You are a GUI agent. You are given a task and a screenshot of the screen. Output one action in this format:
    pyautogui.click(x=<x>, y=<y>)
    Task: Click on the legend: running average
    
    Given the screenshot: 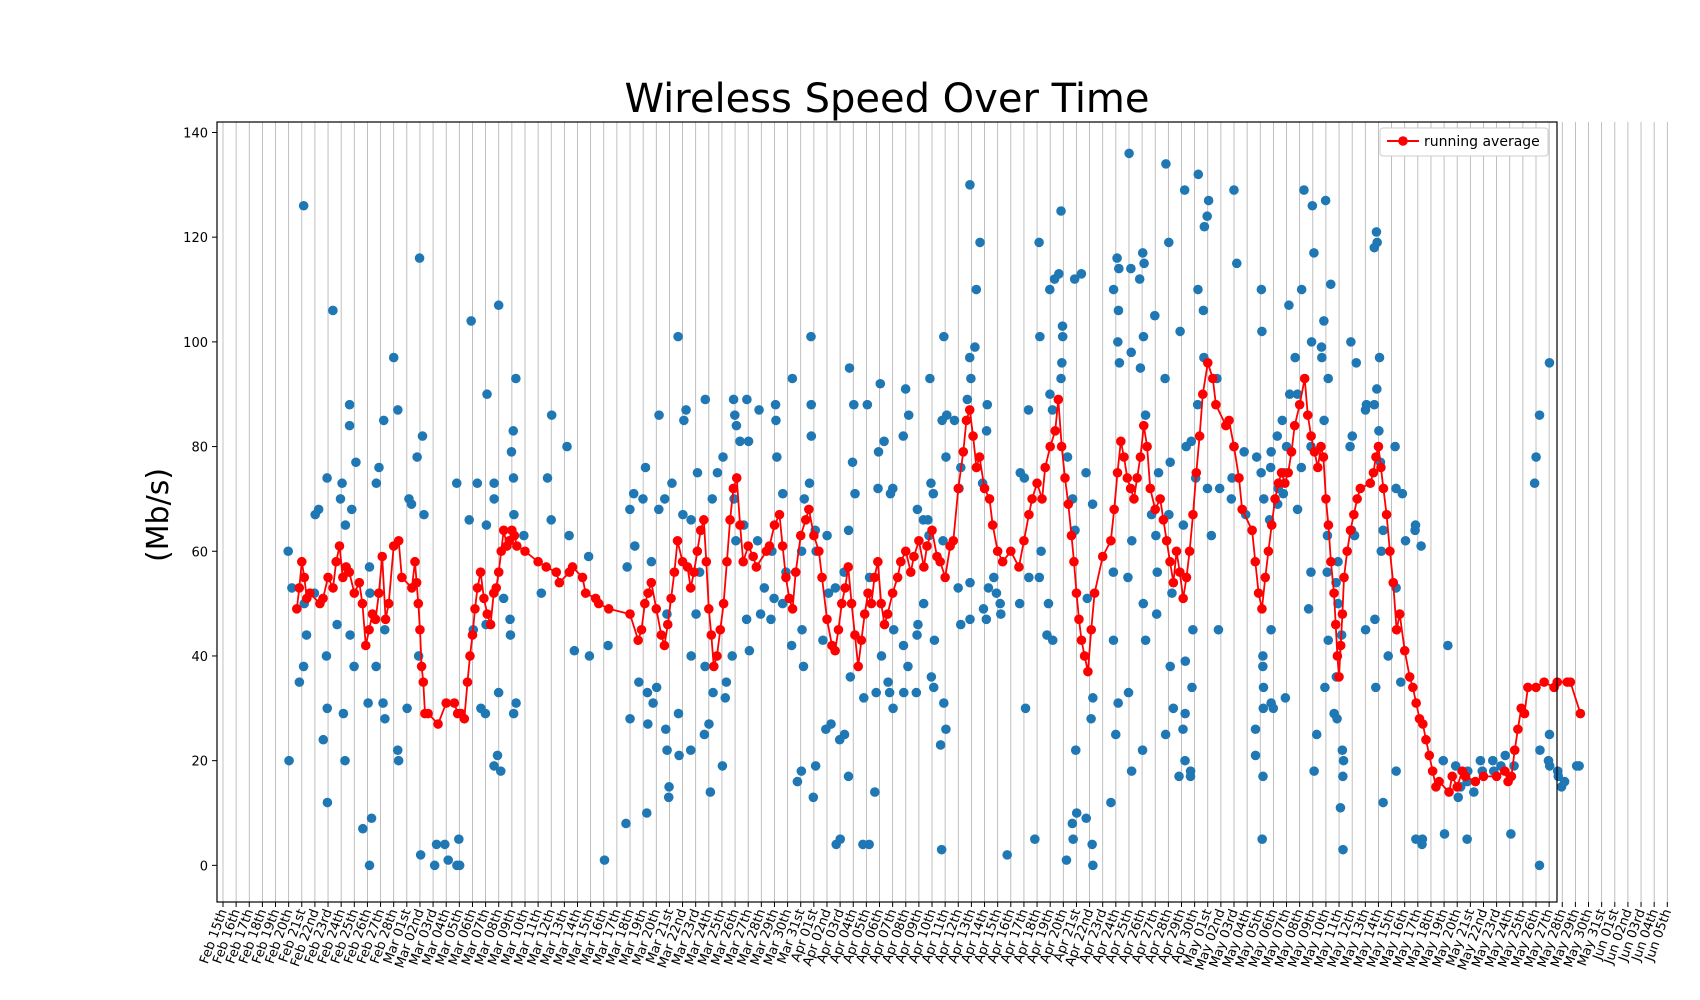 What is the action you would take?
    pyautogui.click(x=1464, y=142)
    